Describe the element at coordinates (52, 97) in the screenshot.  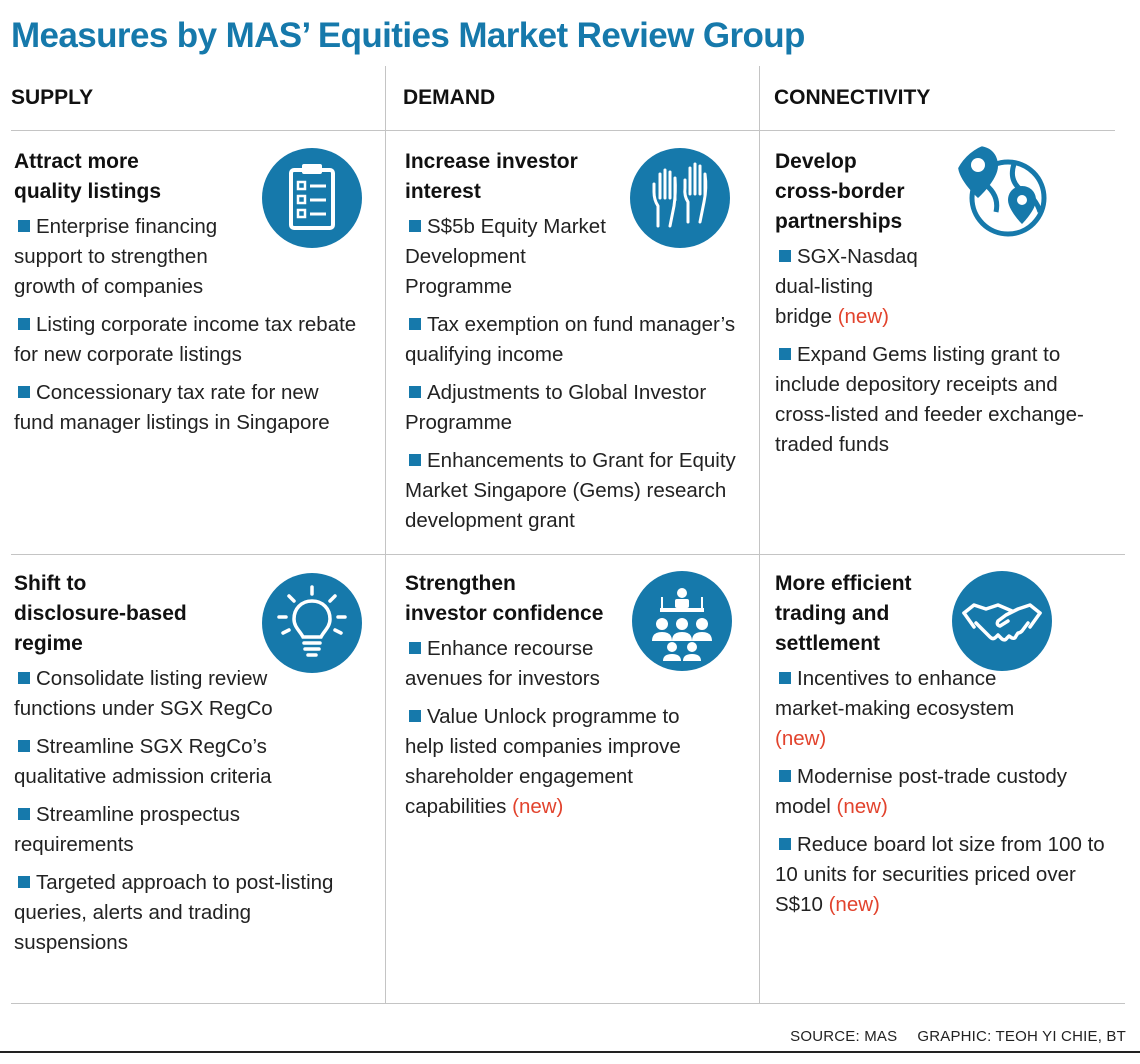
I see `column-heading-supply: SUPPLY` at that location.